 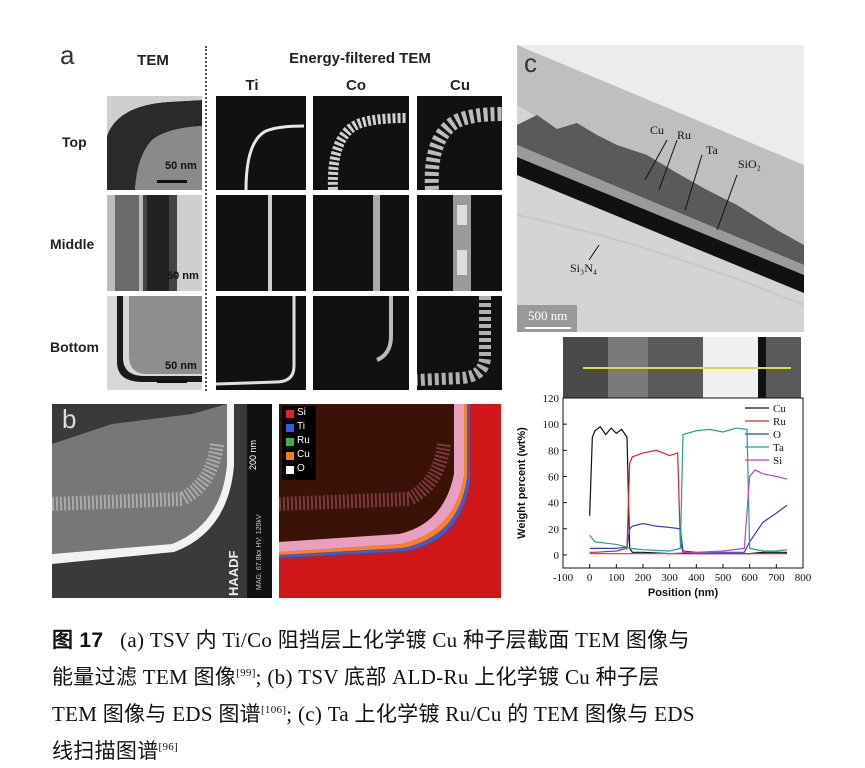 I want to click on legend-ti-swatch, so click(x=290, y=428).